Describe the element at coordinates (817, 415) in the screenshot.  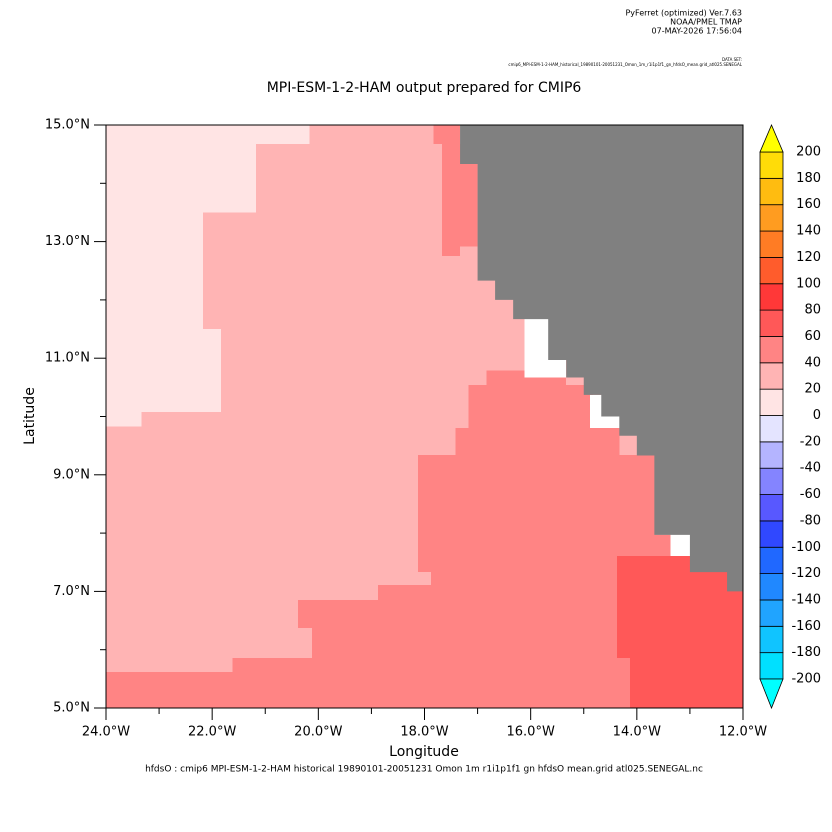
I see `colorbar-label: 0` at that location.